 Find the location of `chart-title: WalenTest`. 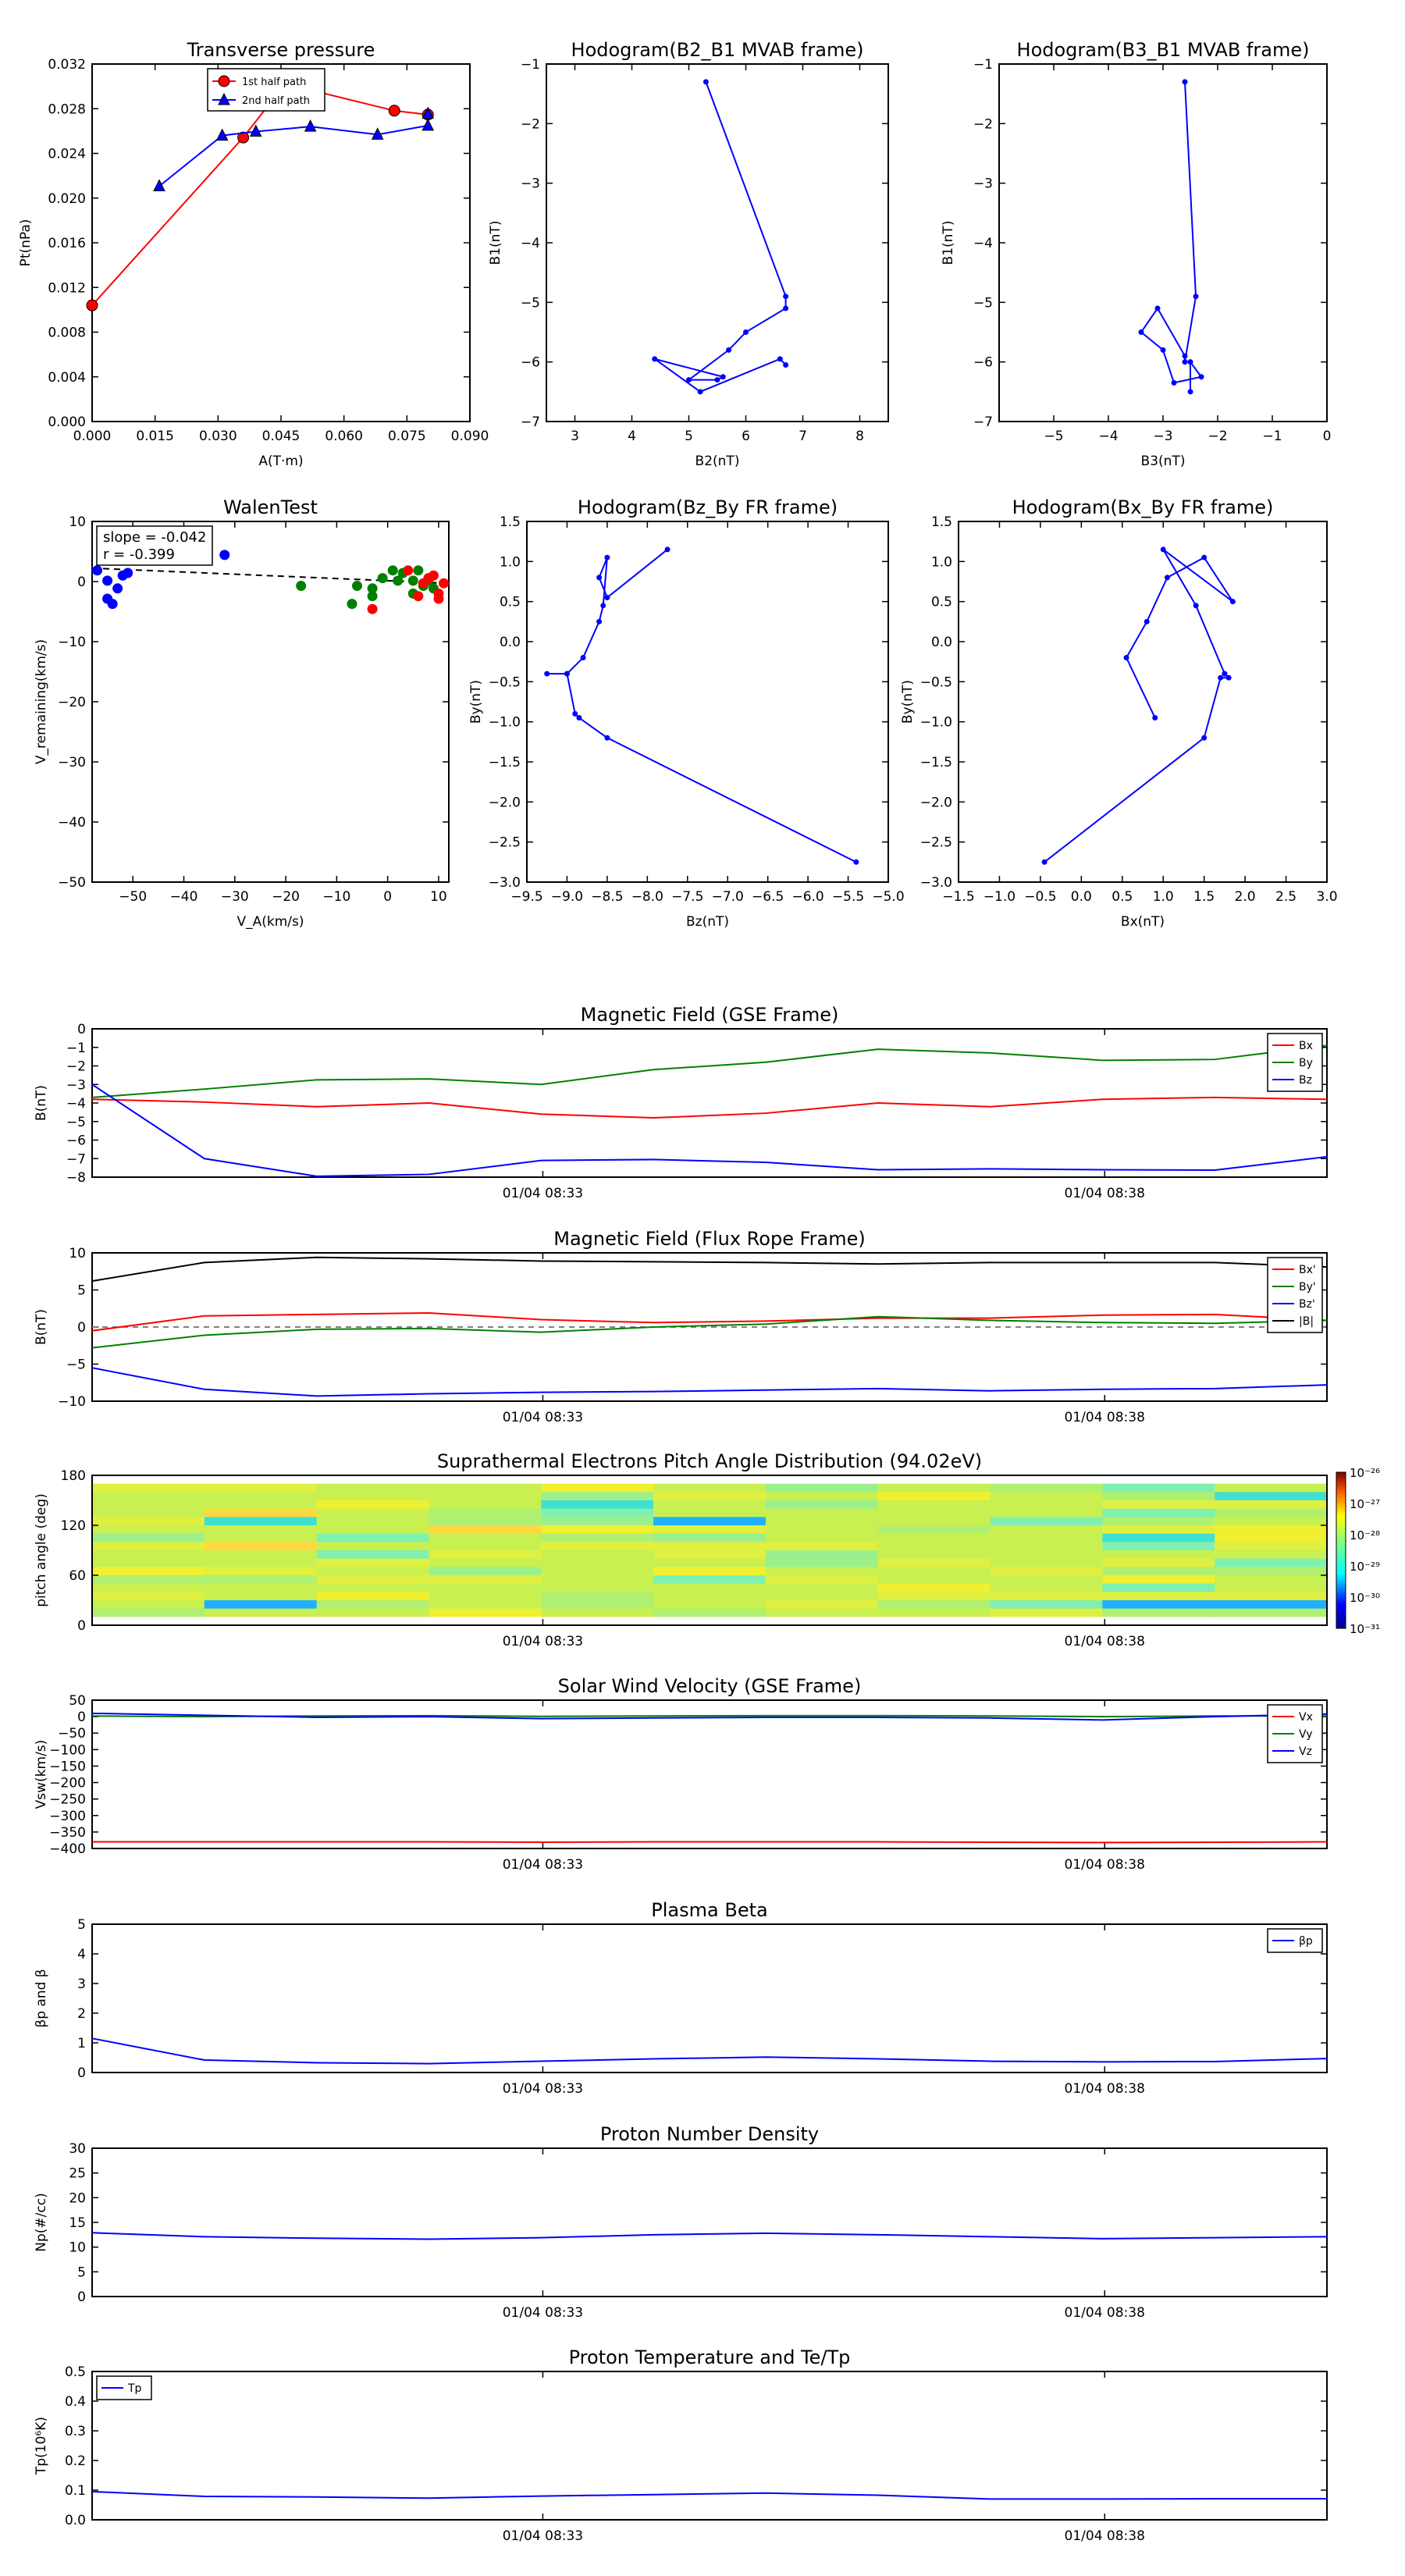

chart-title: WalenTest is located at coordinates (270, 507).